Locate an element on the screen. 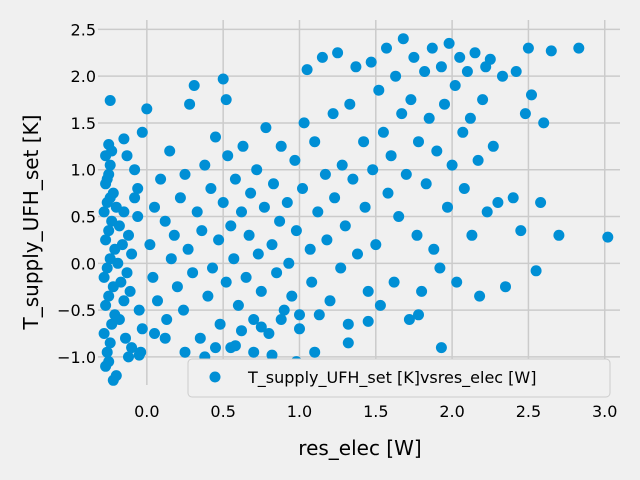 Image resolution: width=640 pixels, height=480 pixels. y-axis-label: T_supply_UFH_set [K] is located at coordinates (31, 223).